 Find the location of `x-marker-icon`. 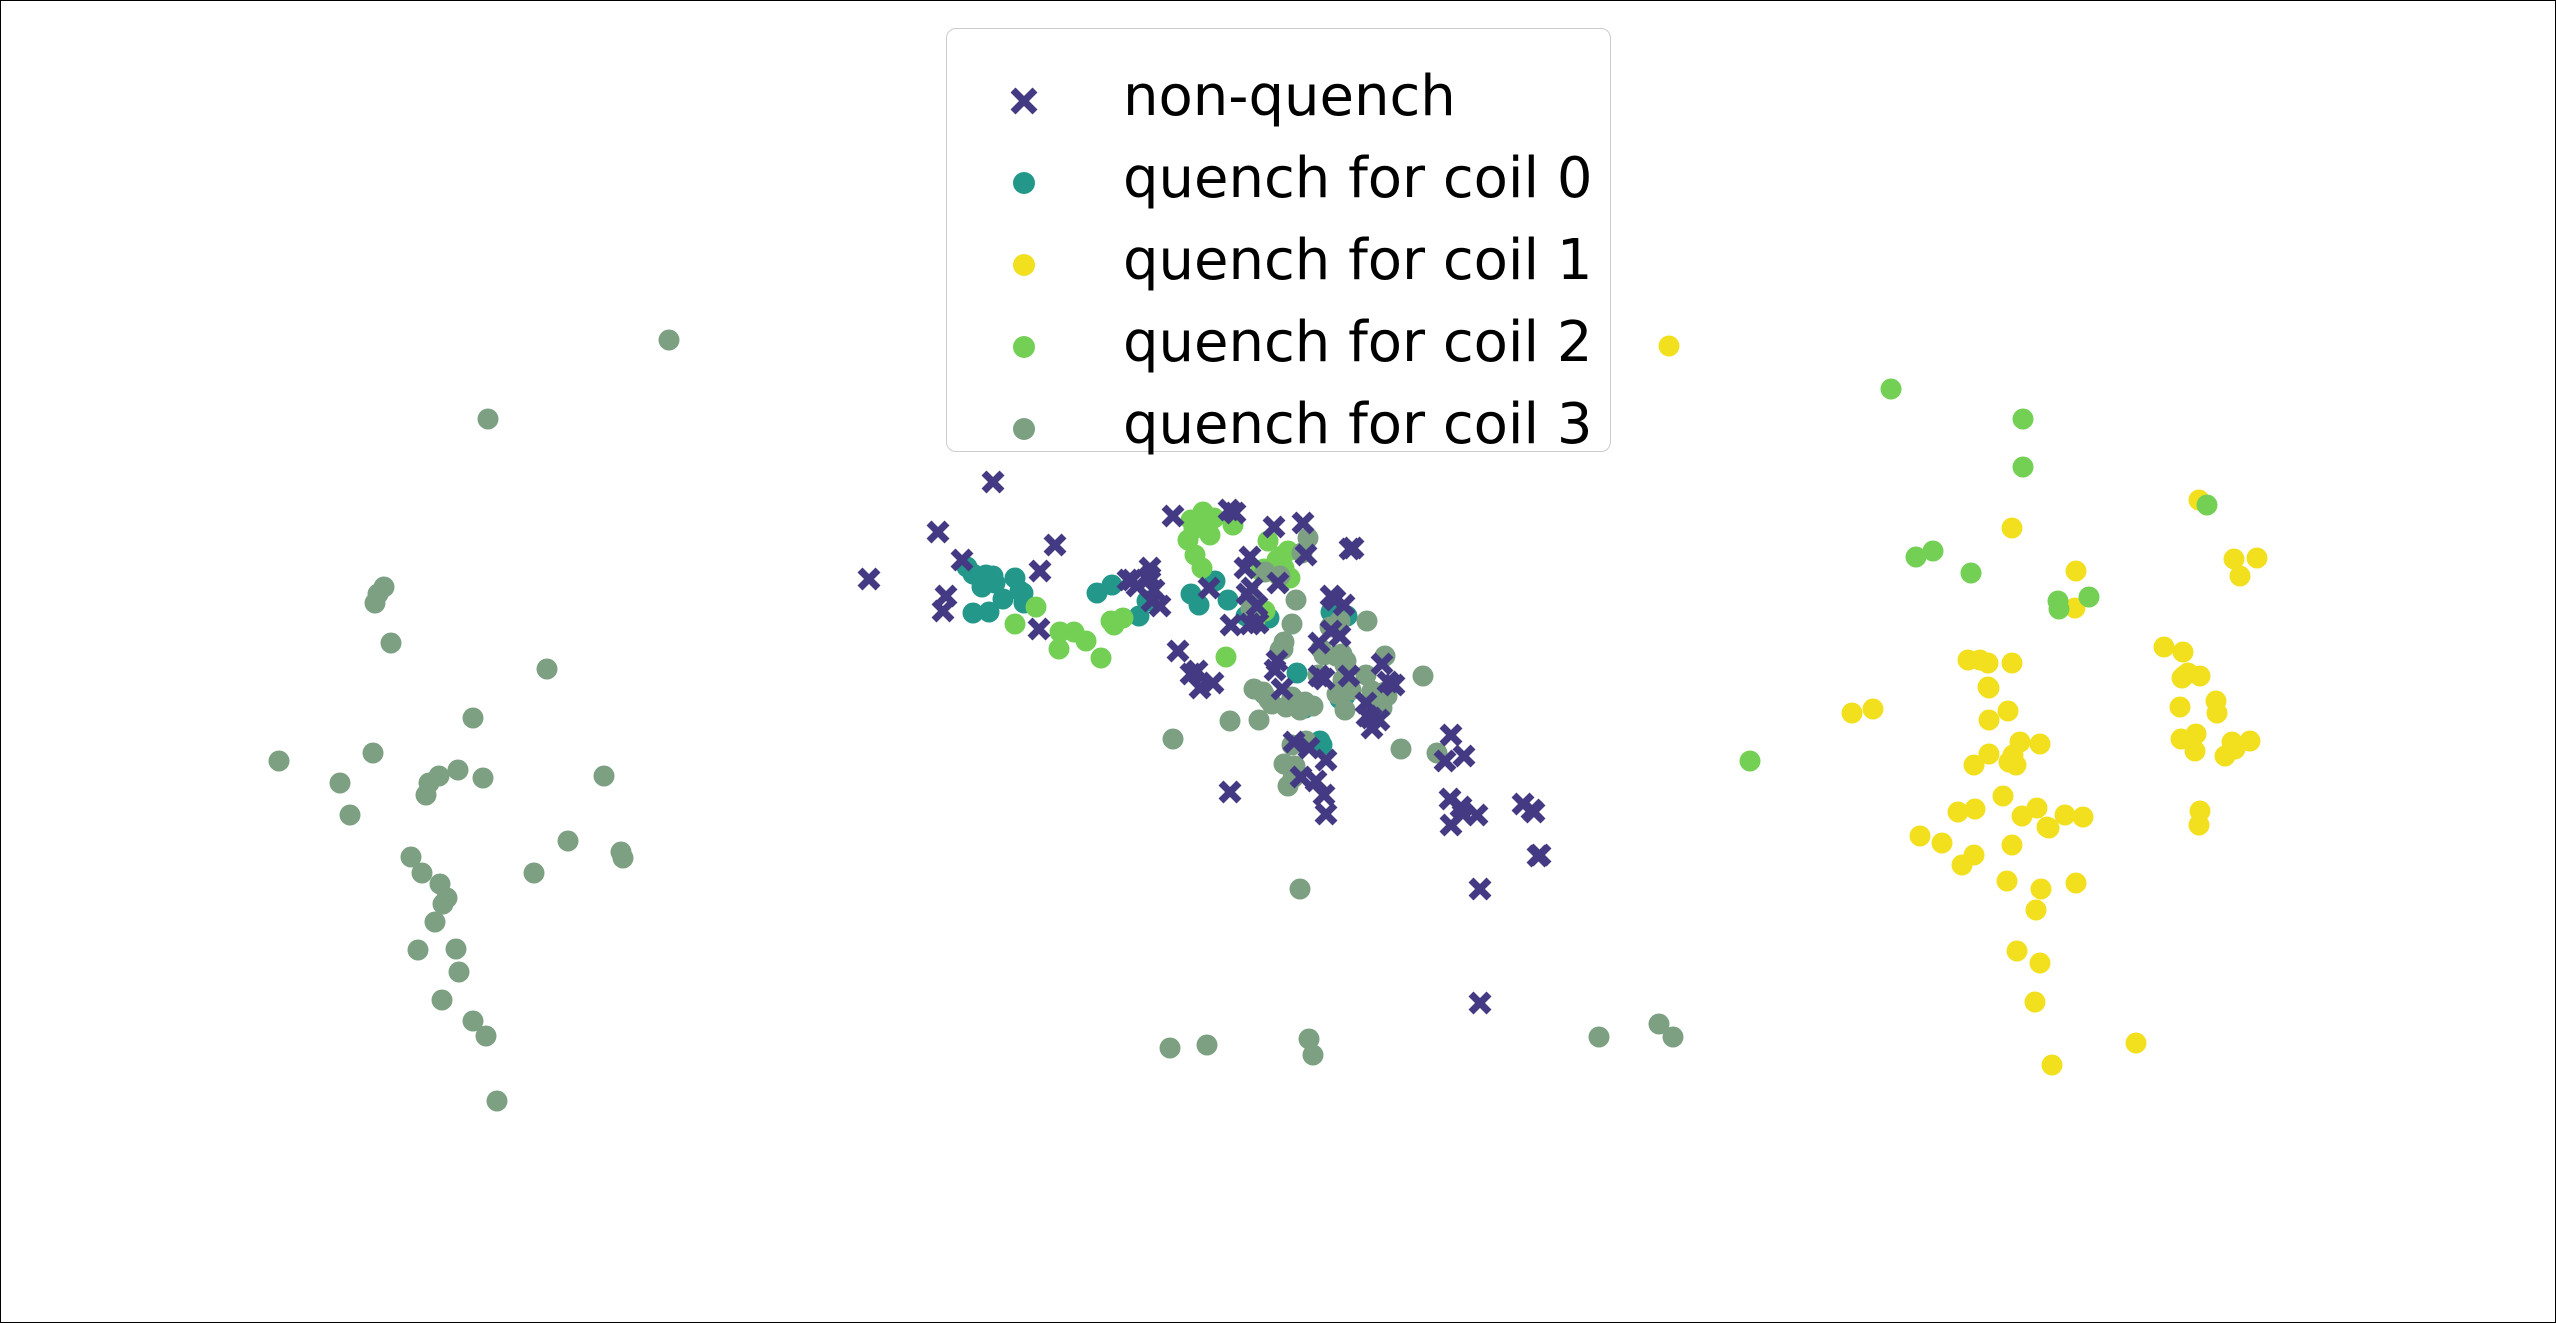

x-marker-icon is located at coordinates (1024, 101).